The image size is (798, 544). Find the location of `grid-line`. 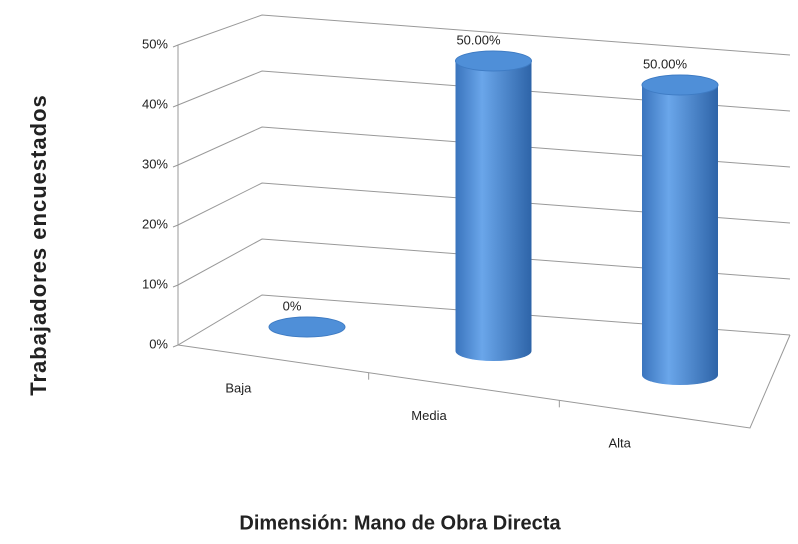

grid-line is located at coordinates (481, 35).